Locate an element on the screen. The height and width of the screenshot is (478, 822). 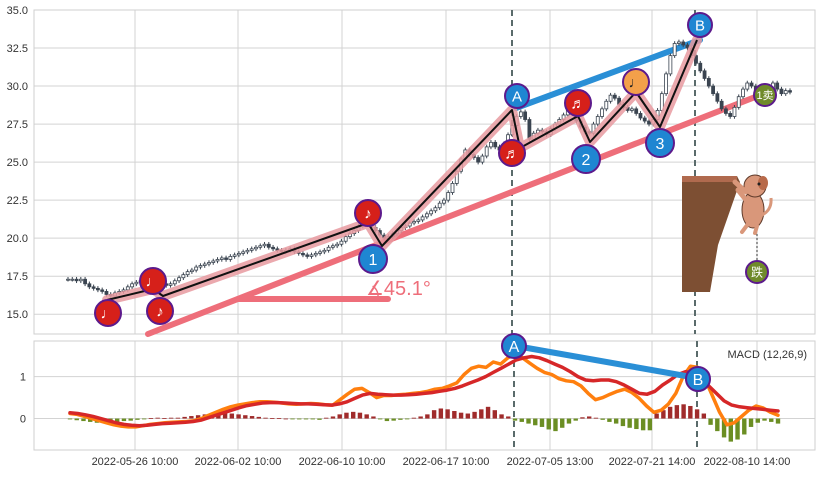
macd-tick-label: 1 is located at coordinates (23, 378).